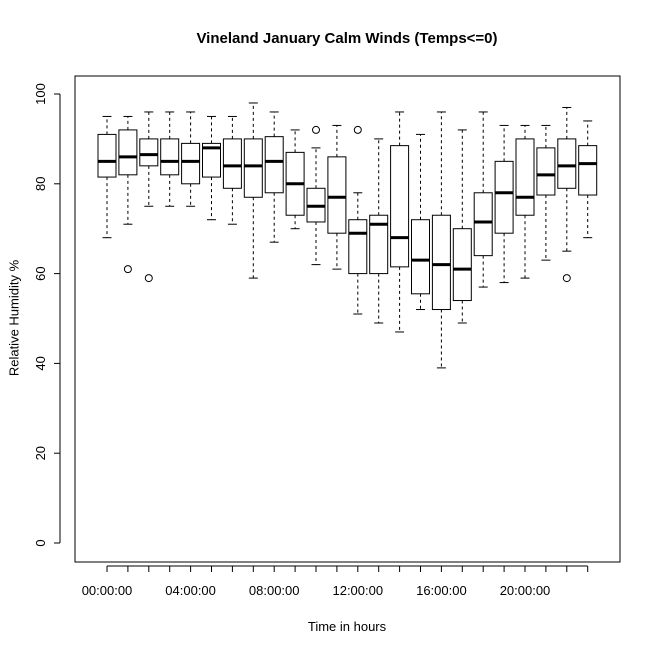 The width and height of the screenshot is (658, 657). Describe the element at coordinates (274, 590) in the screenshot. I see `x-tick-label: 08:00:00` at that location.